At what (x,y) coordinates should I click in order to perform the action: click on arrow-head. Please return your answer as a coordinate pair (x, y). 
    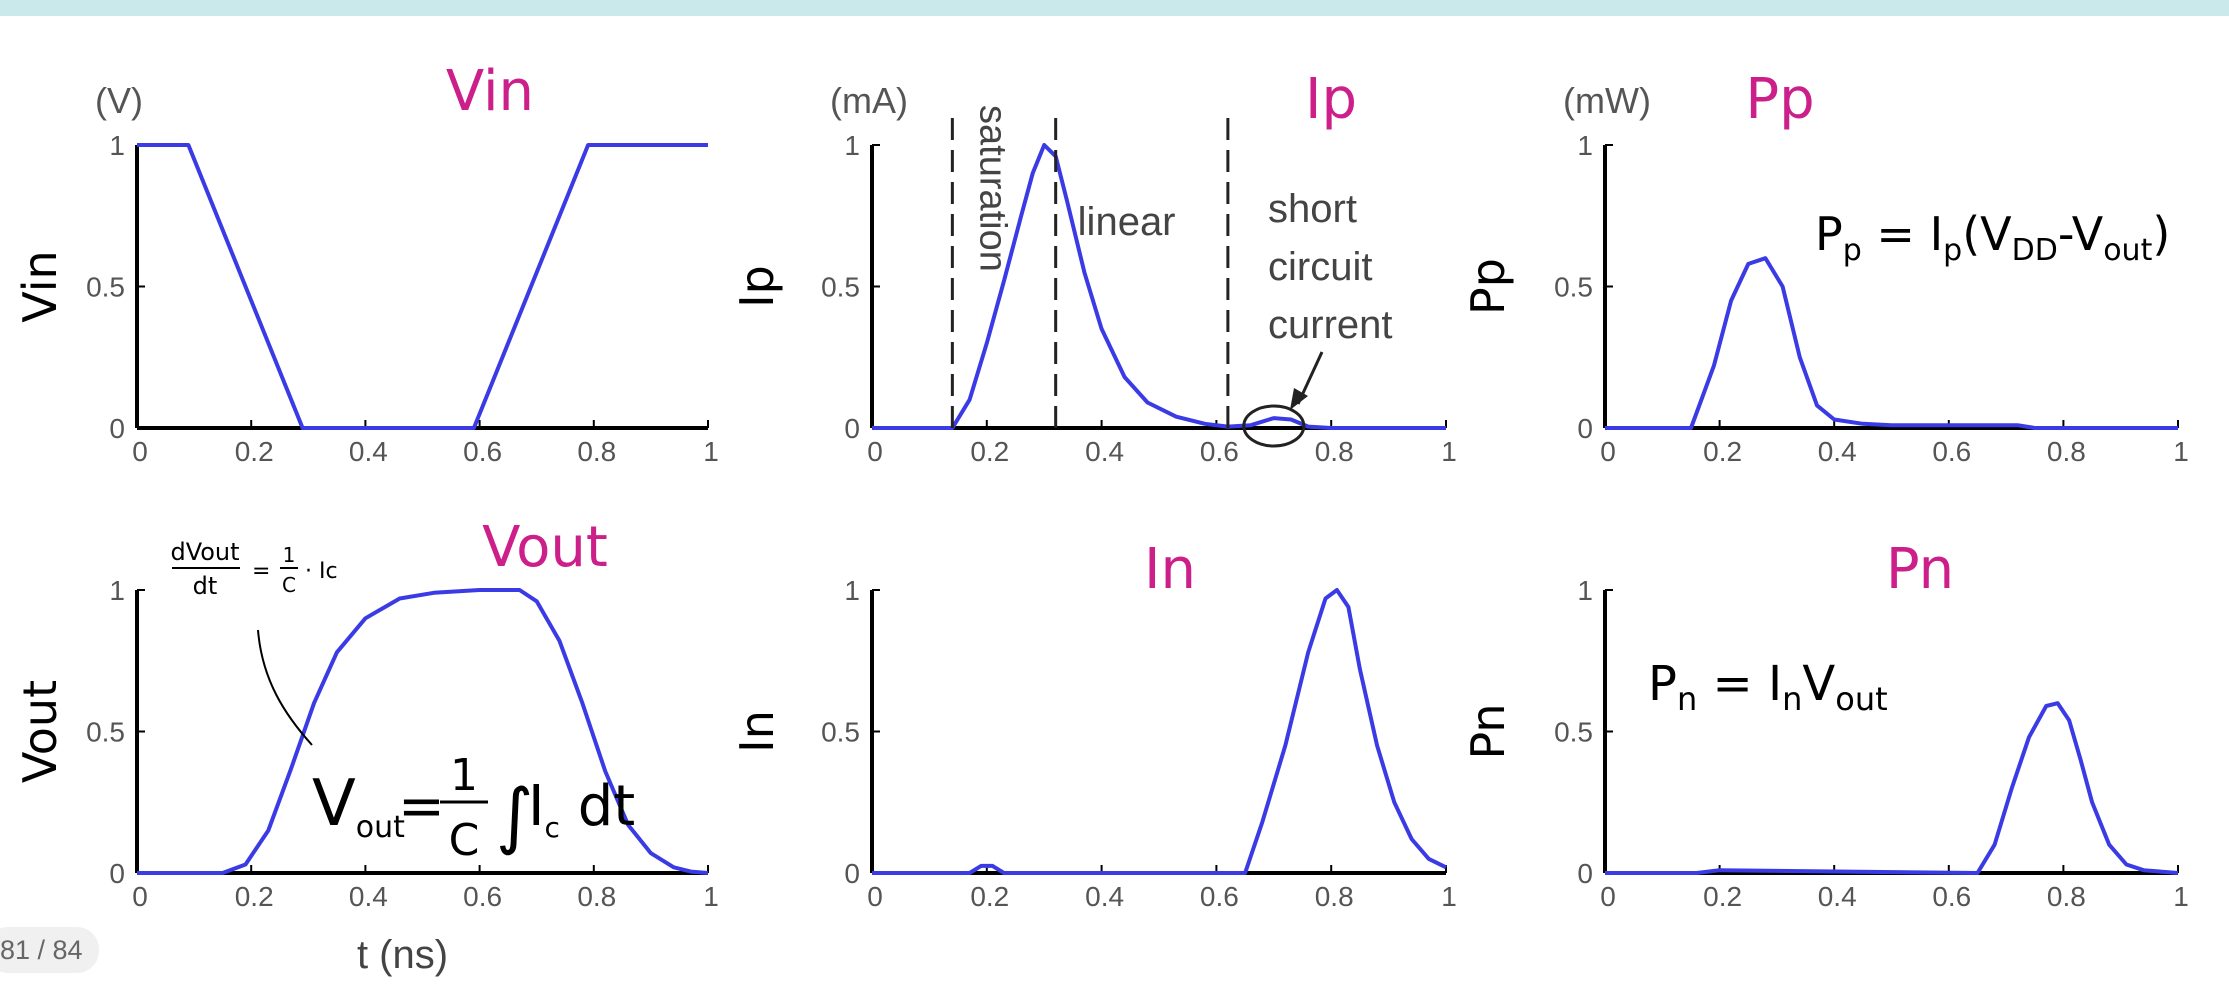
    Looking at the image, I should click on (1299, 399).